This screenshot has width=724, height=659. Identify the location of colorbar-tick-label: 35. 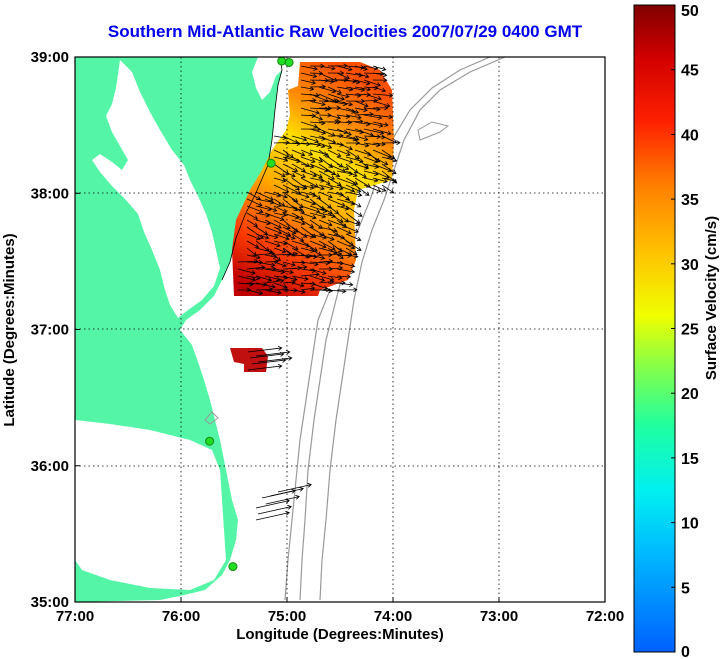
(690, 200).